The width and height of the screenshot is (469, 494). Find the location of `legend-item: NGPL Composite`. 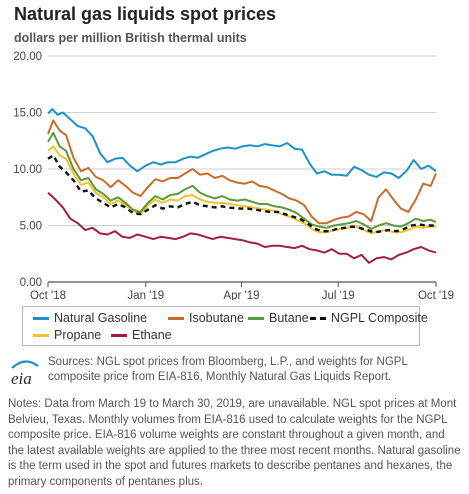

legend-item: NGPL Composite is located at coordinates (369, 318).